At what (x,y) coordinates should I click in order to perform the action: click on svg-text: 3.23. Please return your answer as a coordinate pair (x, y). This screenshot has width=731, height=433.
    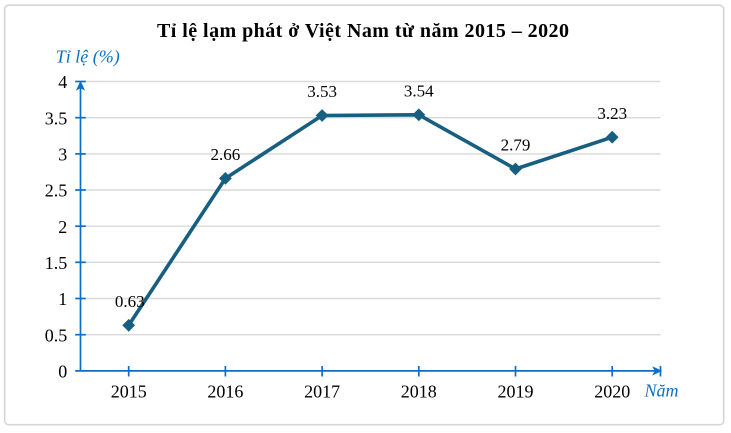
    Looking at the image, I should click on (612, 113).